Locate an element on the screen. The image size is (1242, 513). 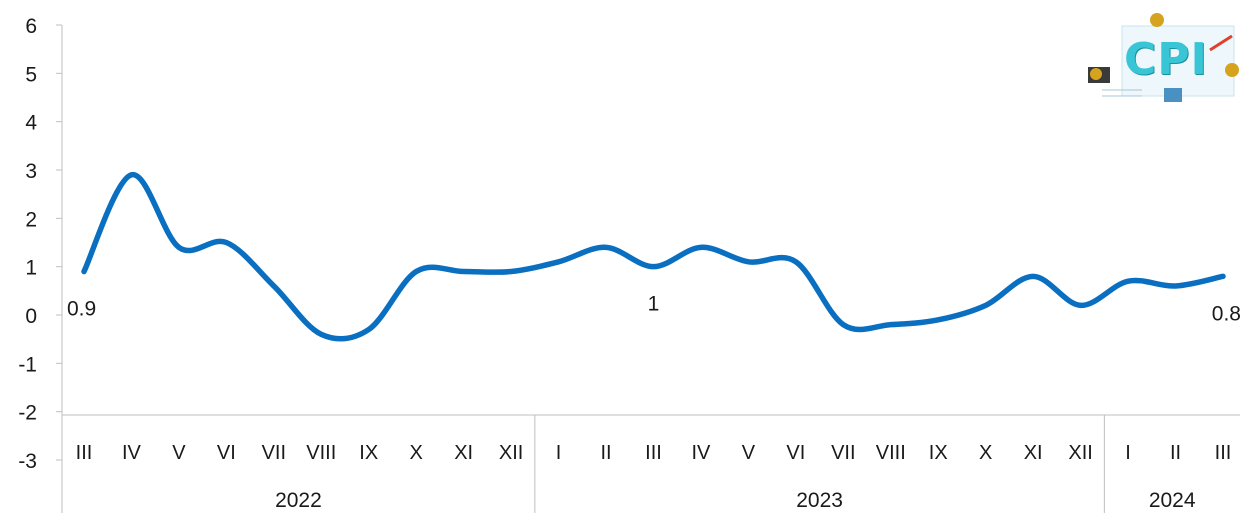
cpi-logo-text: CPI is located at coordinates (1166, 59).